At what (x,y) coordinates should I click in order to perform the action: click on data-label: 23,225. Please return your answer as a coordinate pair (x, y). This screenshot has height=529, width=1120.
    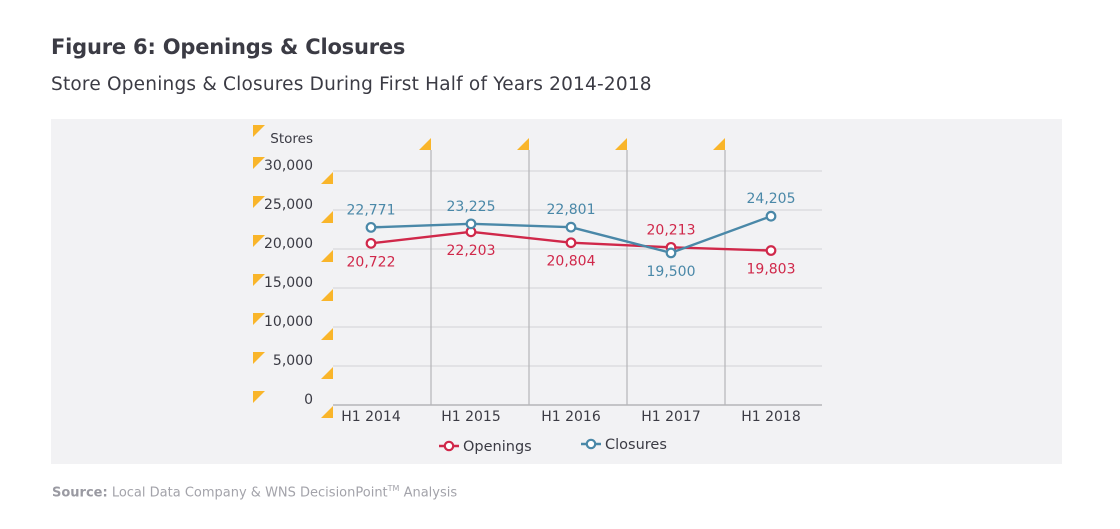
    Looking at the image, I should click on (471, 207).